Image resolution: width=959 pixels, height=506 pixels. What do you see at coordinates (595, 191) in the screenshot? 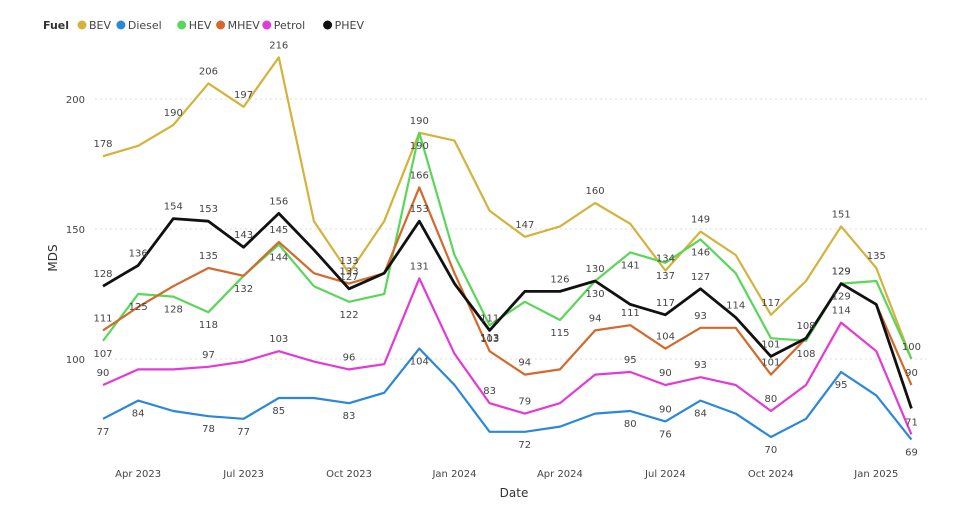
I see `data-label-bev: 160` at bounding box center [595, 191].